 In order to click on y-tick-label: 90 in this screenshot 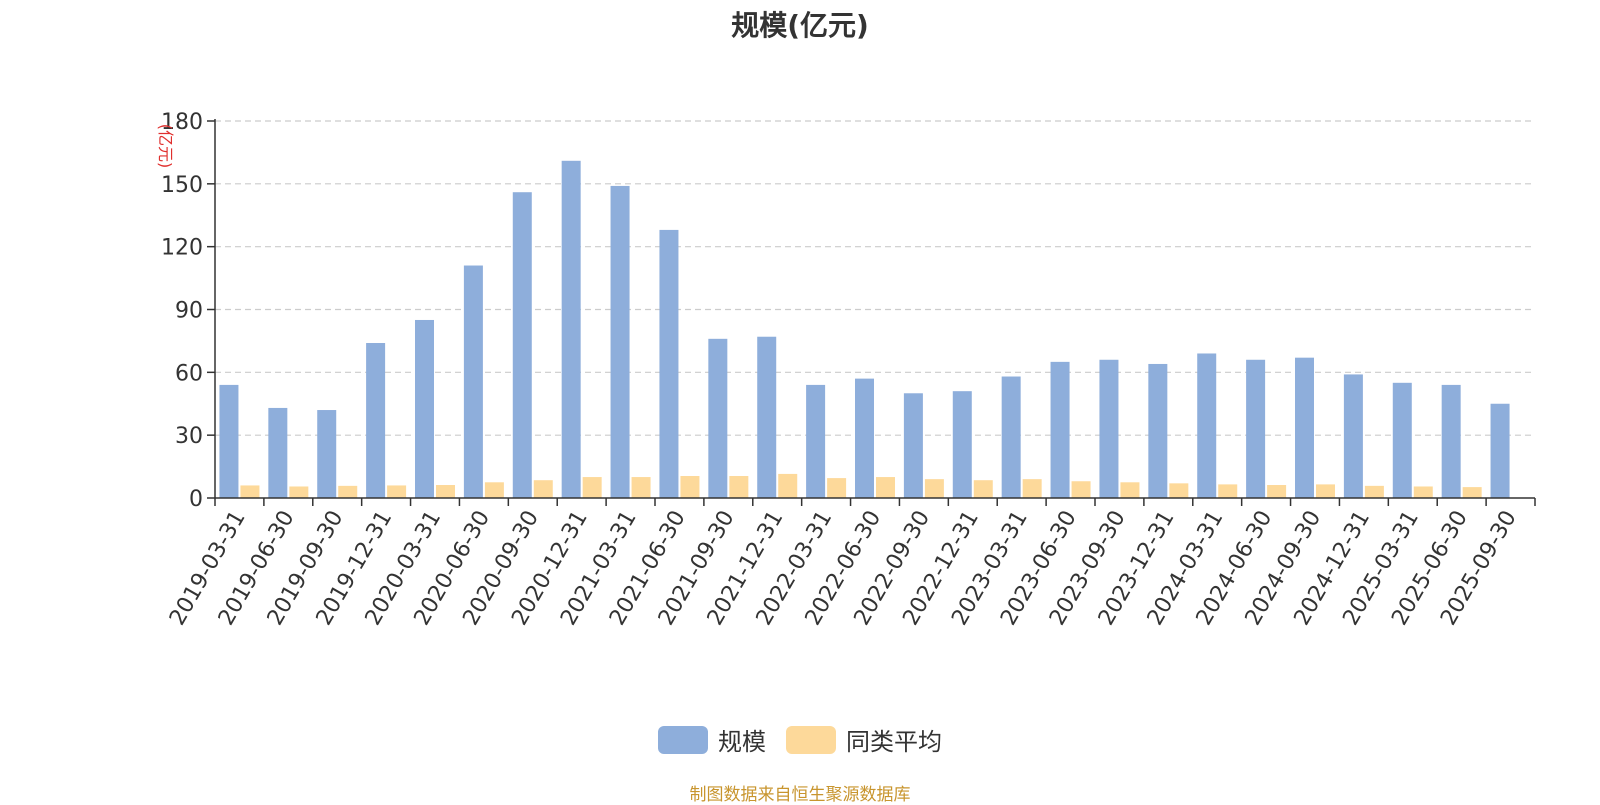, I will do `click(189, 311)`.